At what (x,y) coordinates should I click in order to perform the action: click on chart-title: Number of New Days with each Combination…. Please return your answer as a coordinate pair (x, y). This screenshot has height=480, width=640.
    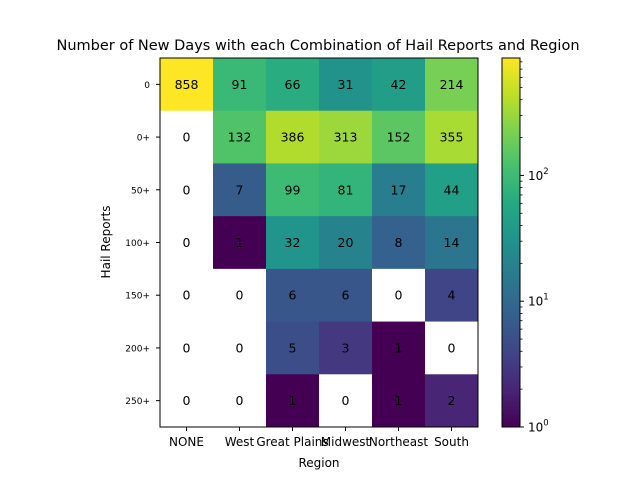
    Looking at the image, I should click on (317, 46).